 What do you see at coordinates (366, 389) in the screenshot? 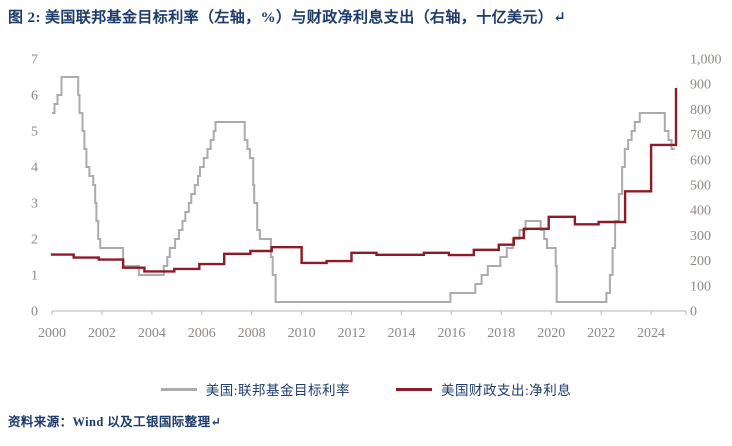
I see `chart-legend: 美国:联邦基金目标利率 美国财政支出:净利息` at bounding box center [366, 389].